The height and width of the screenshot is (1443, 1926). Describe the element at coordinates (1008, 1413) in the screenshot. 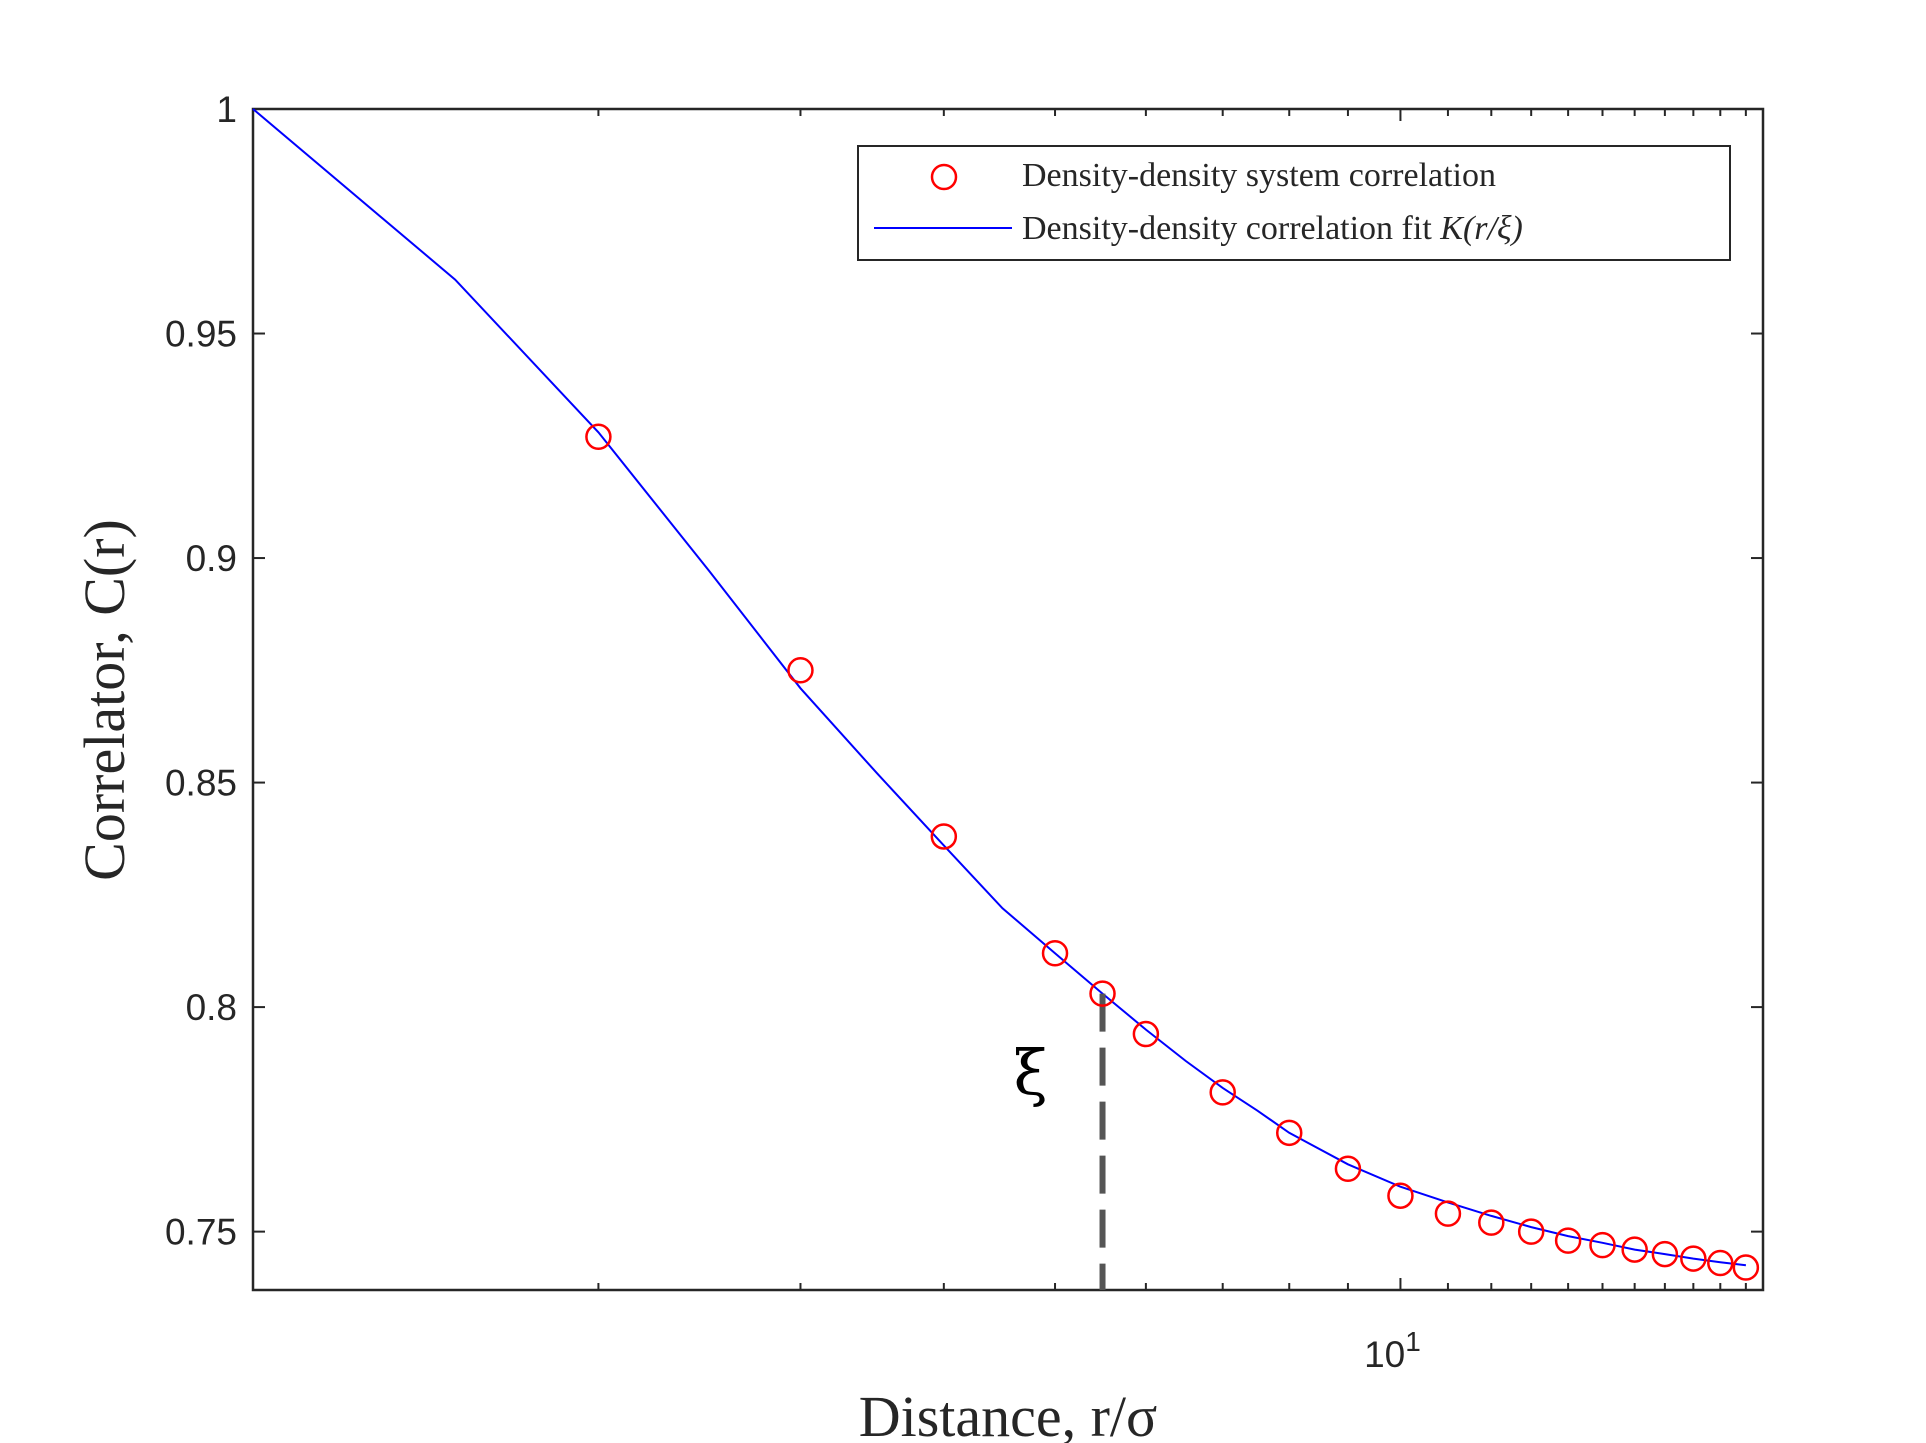

I see `x-axis-title: Distance, r/σ` at that location.